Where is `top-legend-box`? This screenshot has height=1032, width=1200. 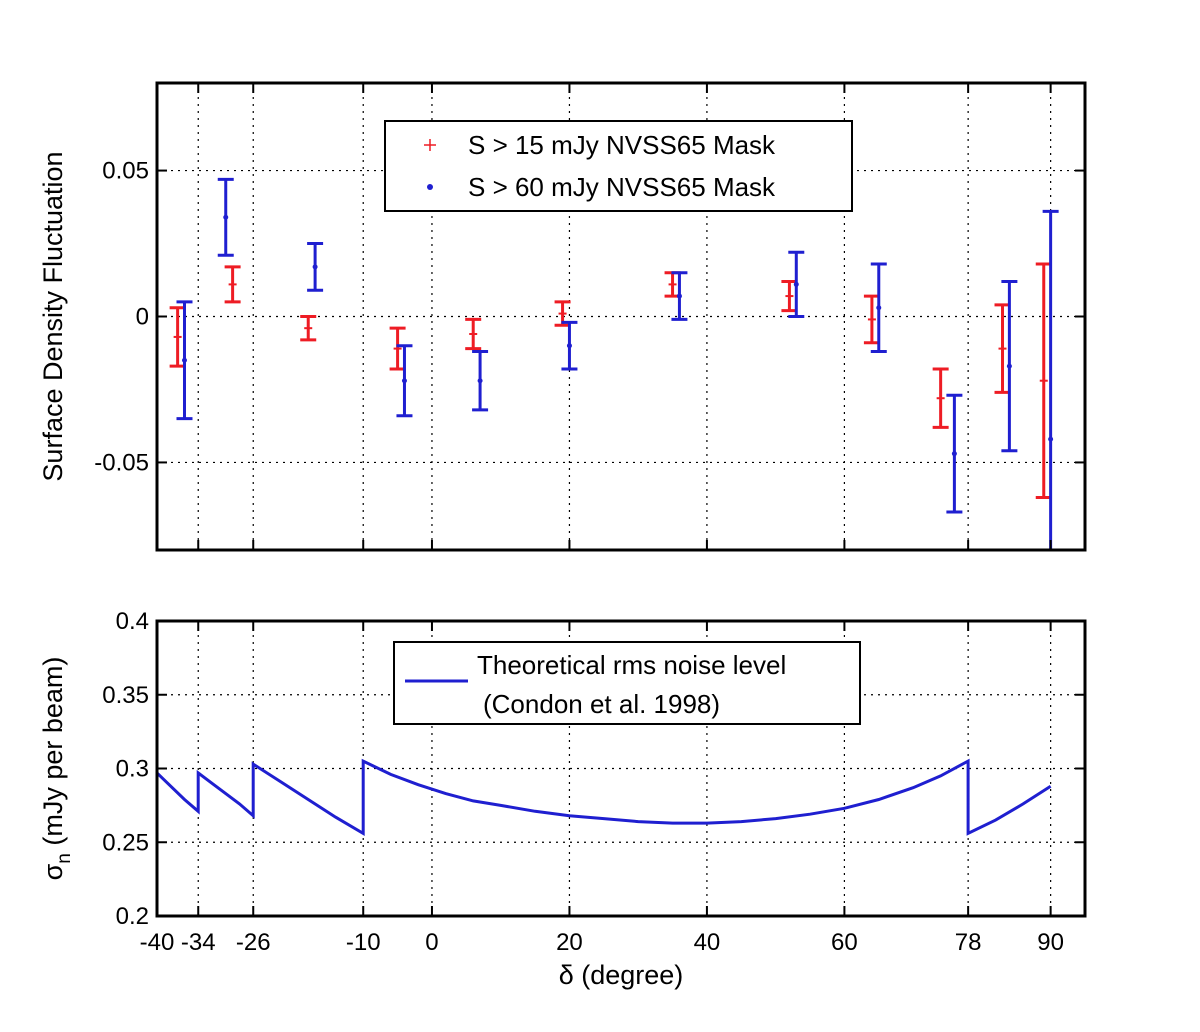
top-legend-box is located at coordinates (618, 166).